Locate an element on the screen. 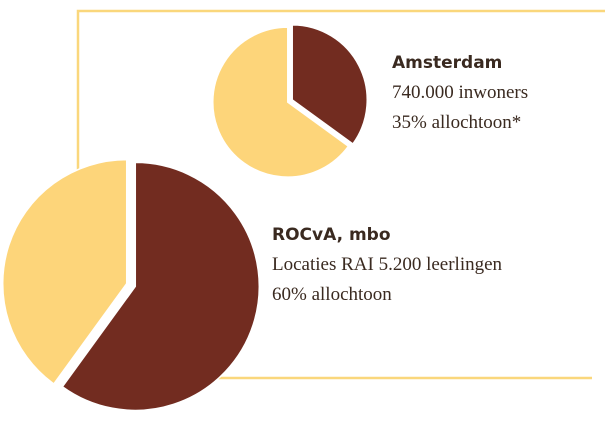 The width and height of the screenshot is (605, 422). value-label: 35% allochtoon* is located at coordinates (456, 122).